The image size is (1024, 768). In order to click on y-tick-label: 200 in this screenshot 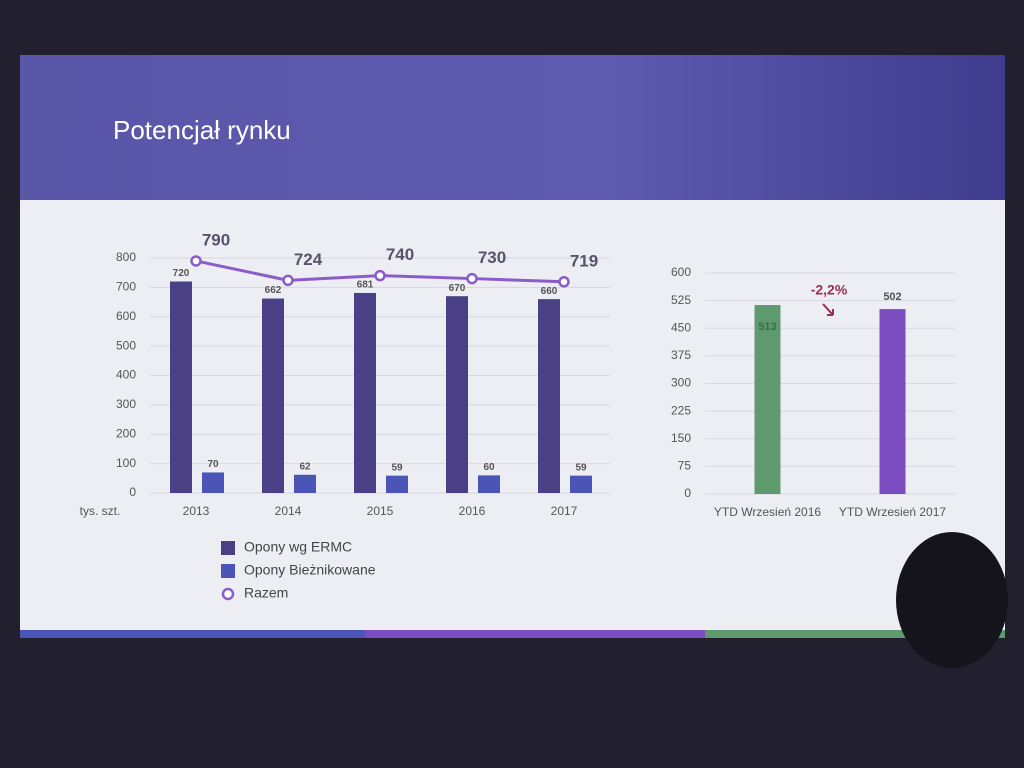, I will do `click(126, 433)`.